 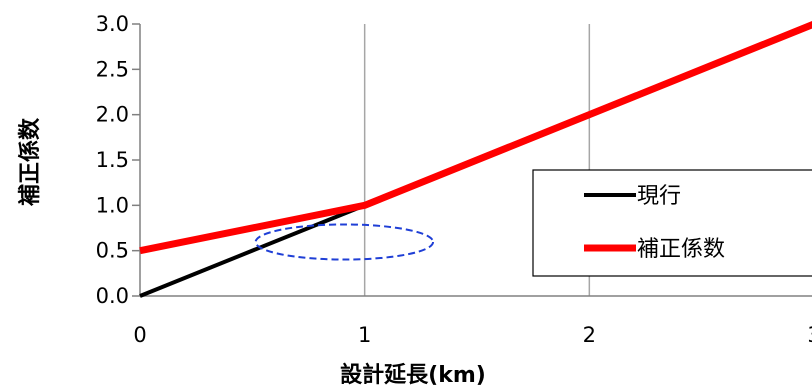 I want to click on y-tick-label: 0.5, so click(x=112, y=251).